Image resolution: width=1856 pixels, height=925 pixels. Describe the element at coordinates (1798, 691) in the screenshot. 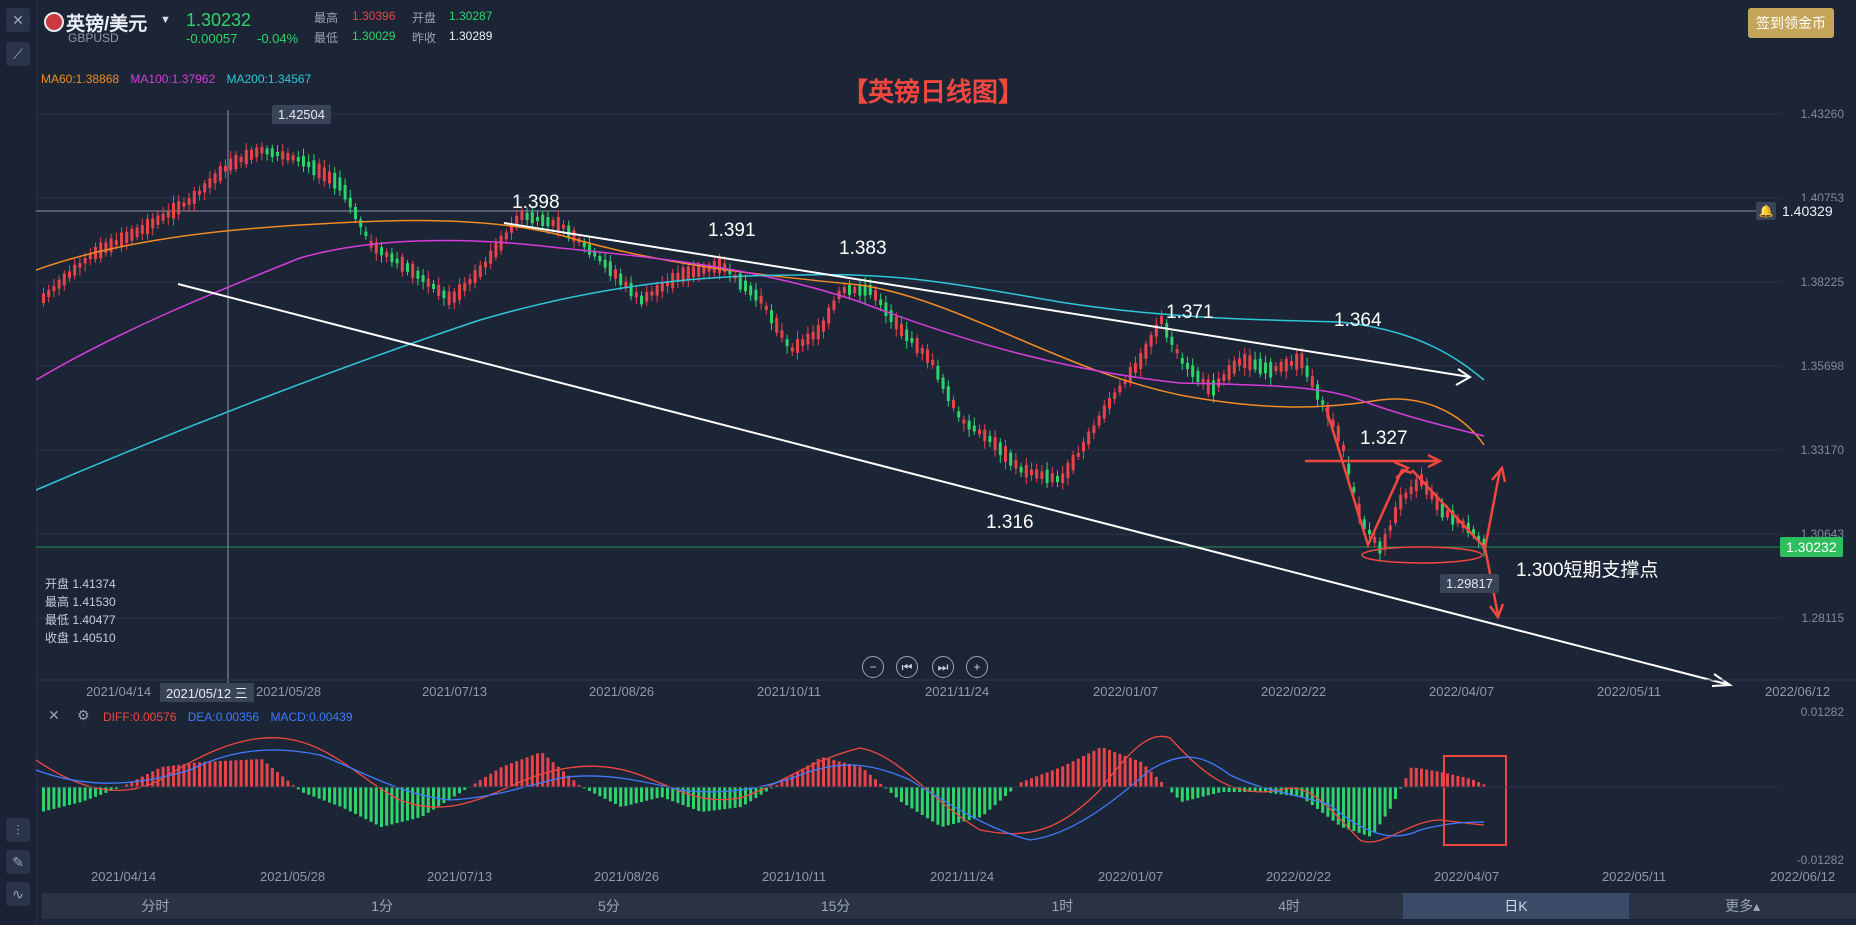

I see `x-axis-label: 2022/06/12` at that location.